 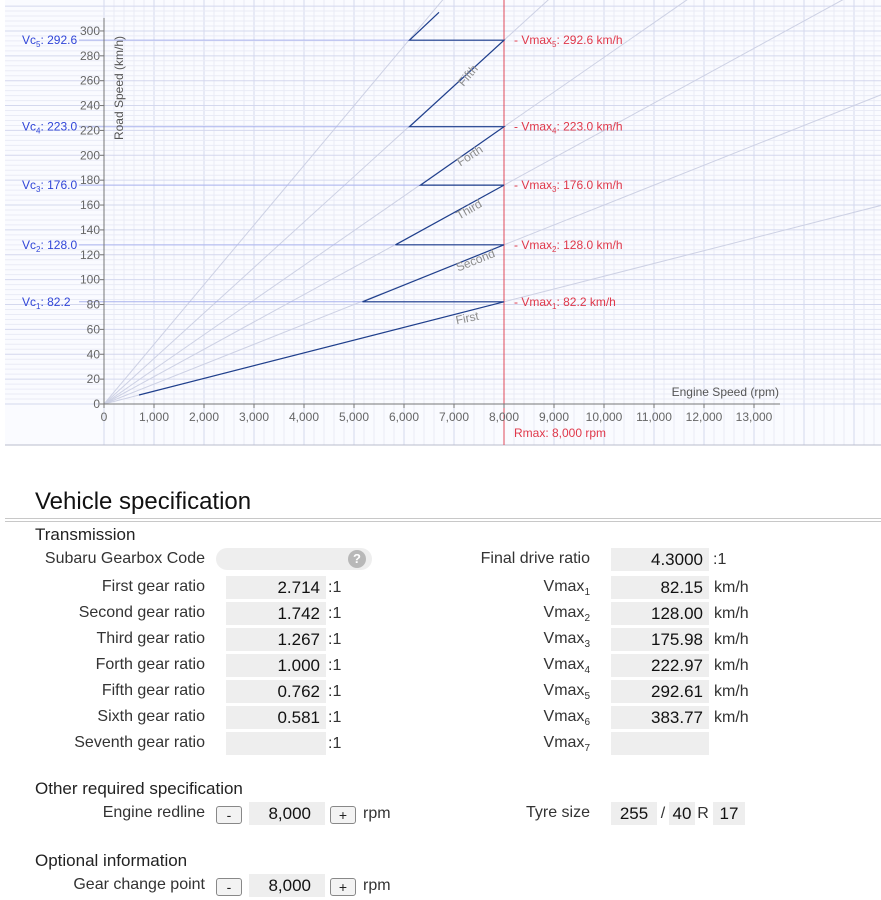 What do you see at coordinates (94, 379) in the screenshot?
I see `y-tick-label: 20` at bounding box center [94, 379].